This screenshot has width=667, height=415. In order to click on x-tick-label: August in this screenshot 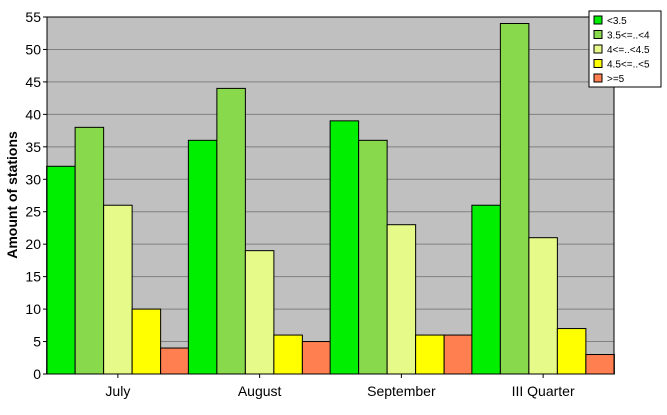, I will do `click(260, 391)`.